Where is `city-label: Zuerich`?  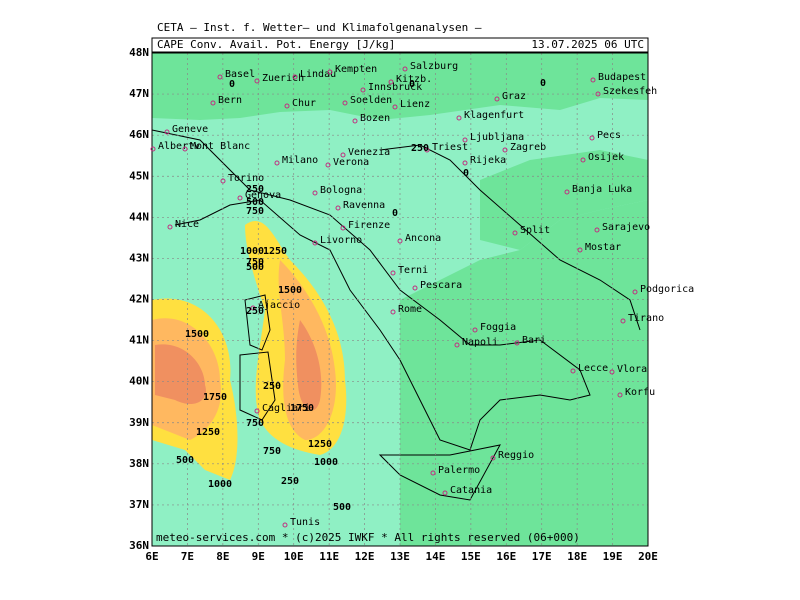
city-label: Zuerich is located at coordinates (283, 78).